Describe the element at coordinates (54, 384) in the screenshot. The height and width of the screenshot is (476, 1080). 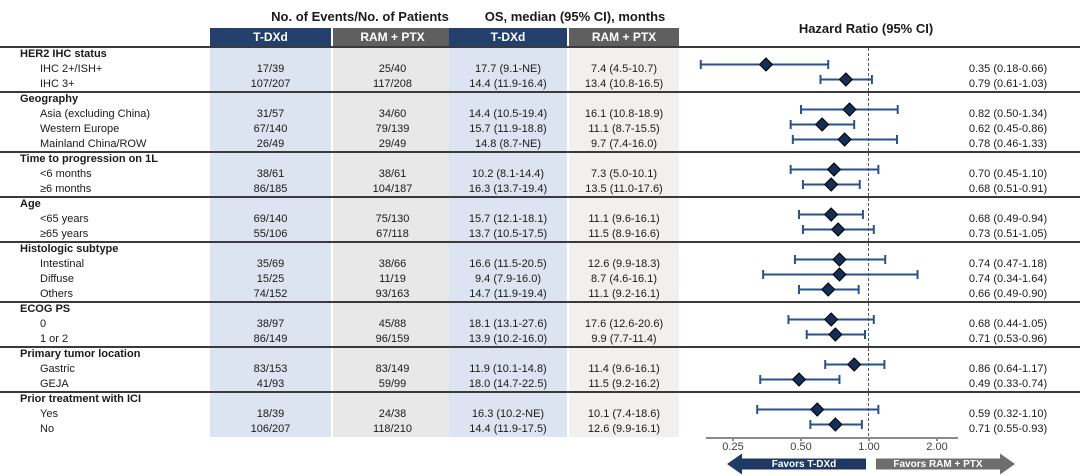
I see `row-label: GEJA` at that location.